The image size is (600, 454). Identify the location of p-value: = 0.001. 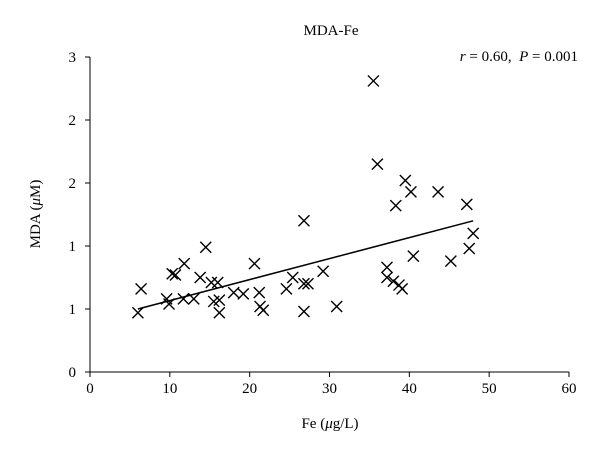
(553, 57).